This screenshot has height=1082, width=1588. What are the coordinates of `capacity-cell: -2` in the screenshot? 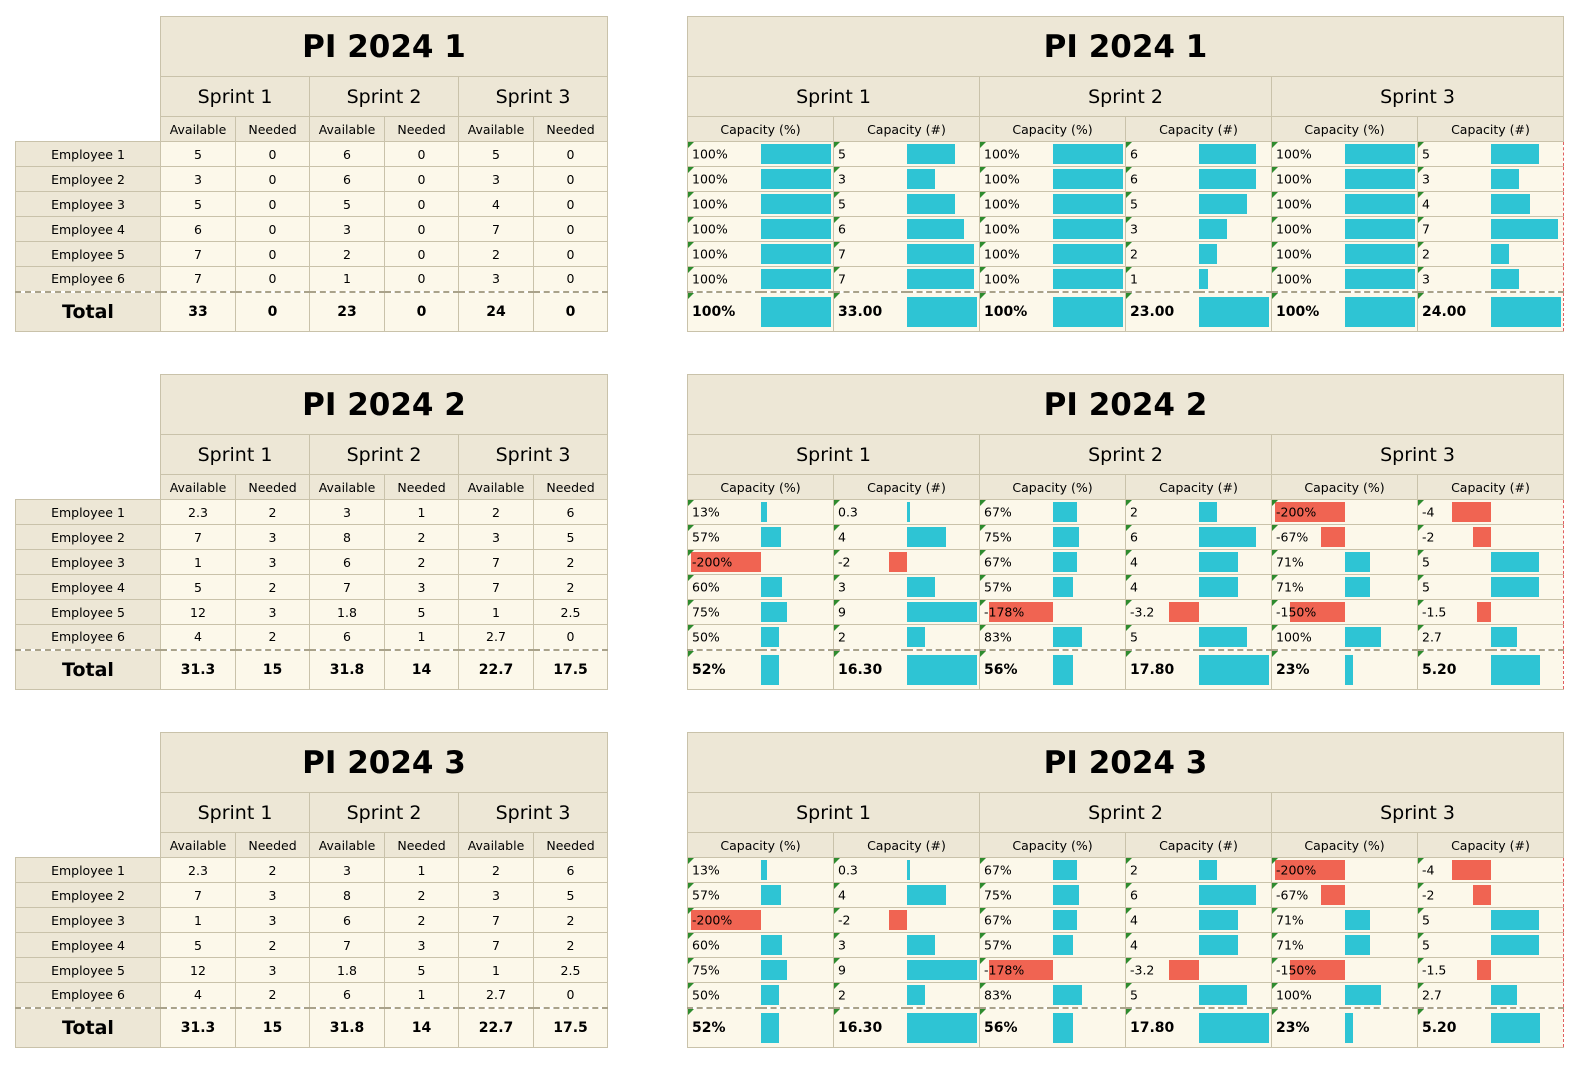 It's located at (1490, 537).